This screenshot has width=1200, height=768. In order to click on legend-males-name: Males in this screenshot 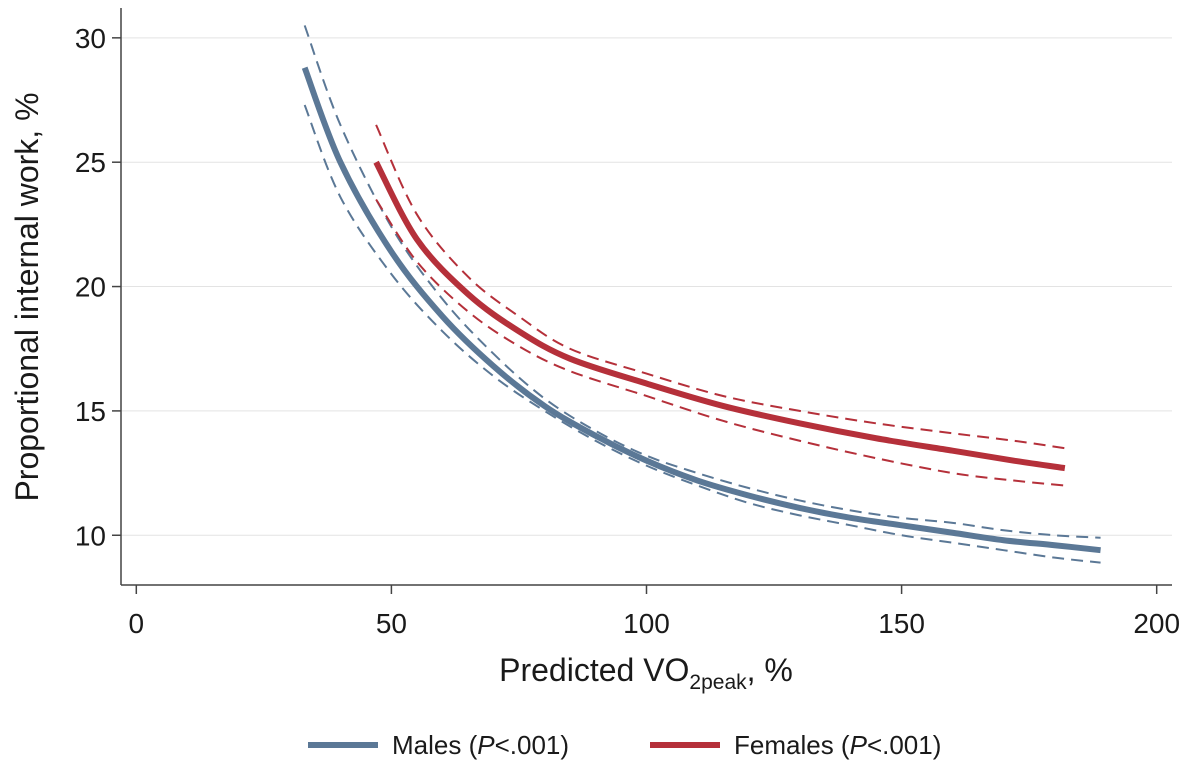, I will do `click(426, 745)`.